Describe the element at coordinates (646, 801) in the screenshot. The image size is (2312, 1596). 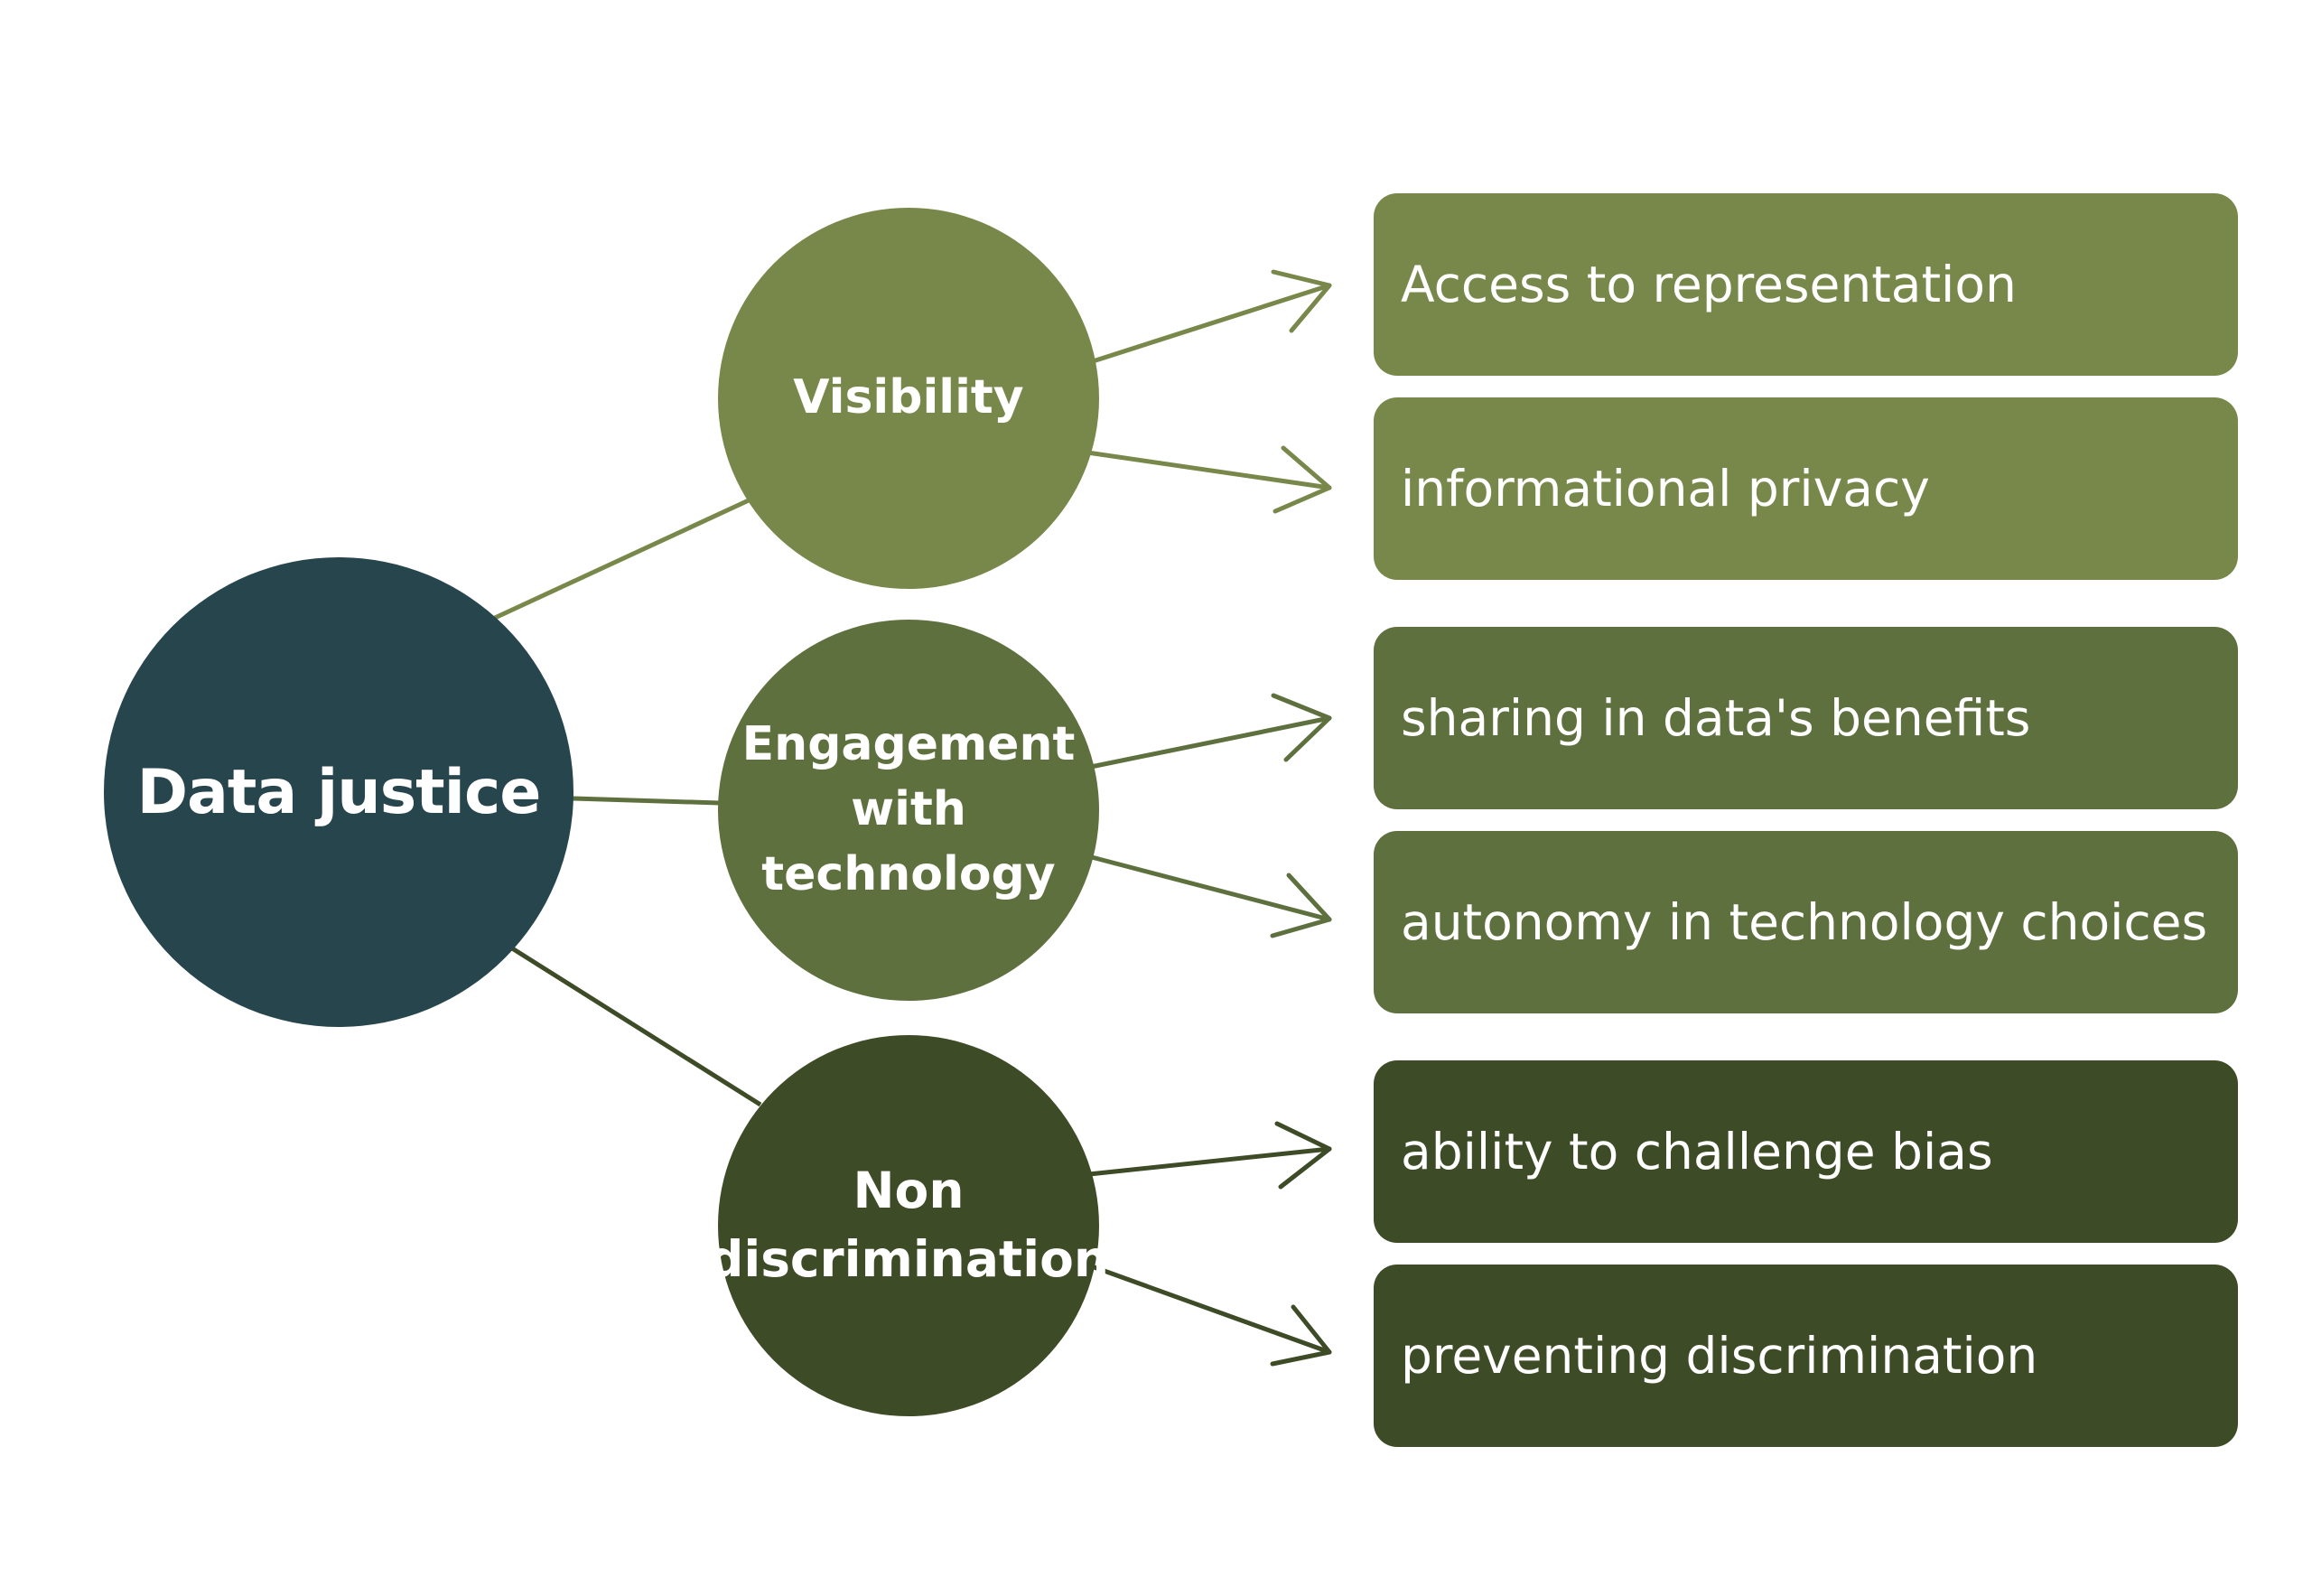
I see `root-to-engagement-line` at that location.